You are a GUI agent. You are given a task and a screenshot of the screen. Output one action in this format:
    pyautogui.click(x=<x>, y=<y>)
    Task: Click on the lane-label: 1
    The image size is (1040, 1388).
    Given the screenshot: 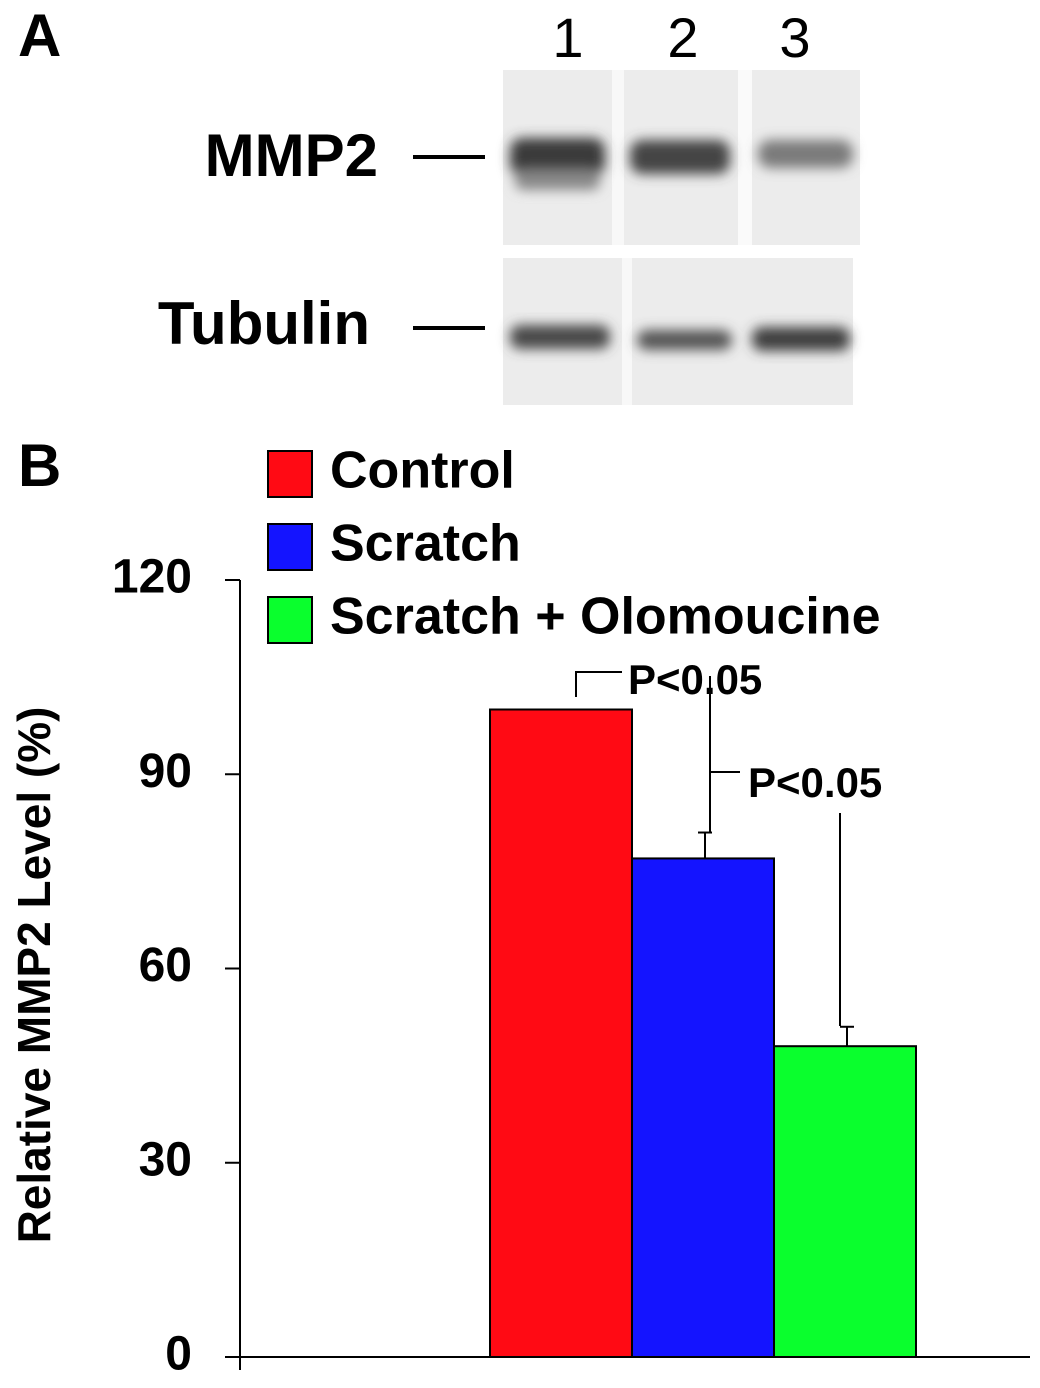 What is the action you would take?
    pyautogui.click(x=567, y=37)
    